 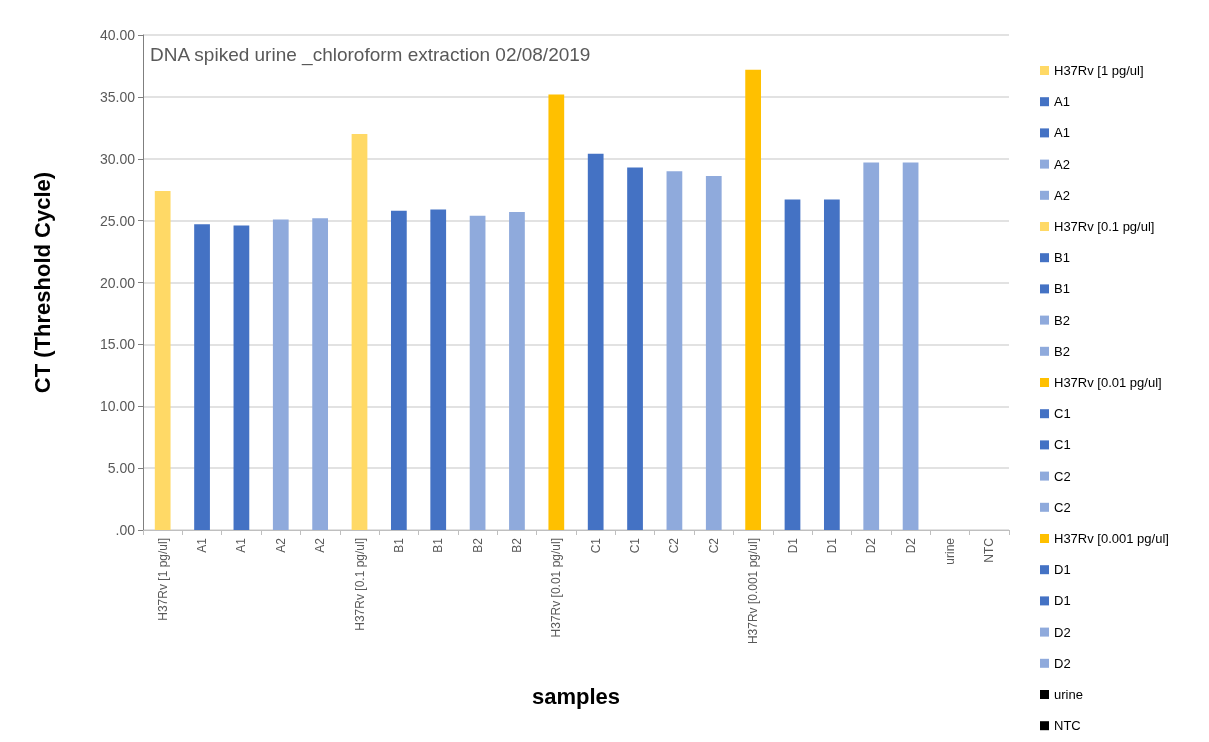 I want to click on x-tick-label: urine, so click(x=949, y=551).